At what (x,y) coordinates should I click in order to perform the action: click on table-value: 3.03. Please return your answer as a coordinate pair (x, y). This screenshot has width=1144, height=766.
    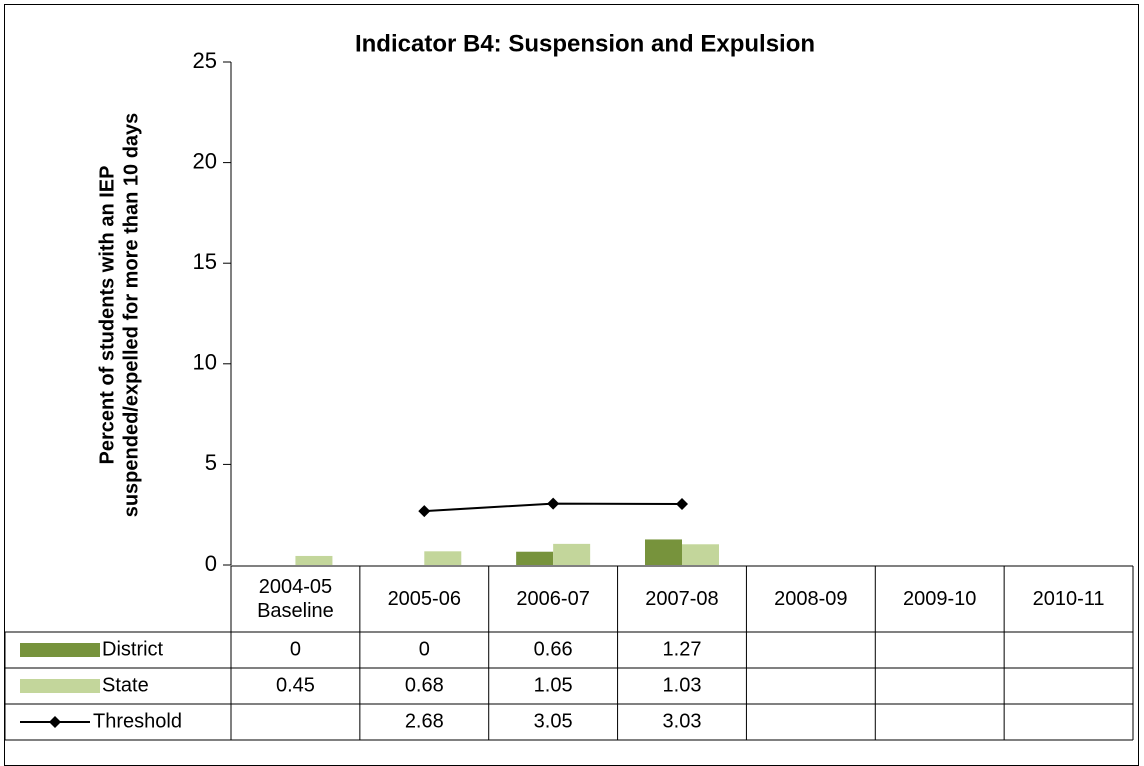
    Looking at the image, I should click on (682, 721).